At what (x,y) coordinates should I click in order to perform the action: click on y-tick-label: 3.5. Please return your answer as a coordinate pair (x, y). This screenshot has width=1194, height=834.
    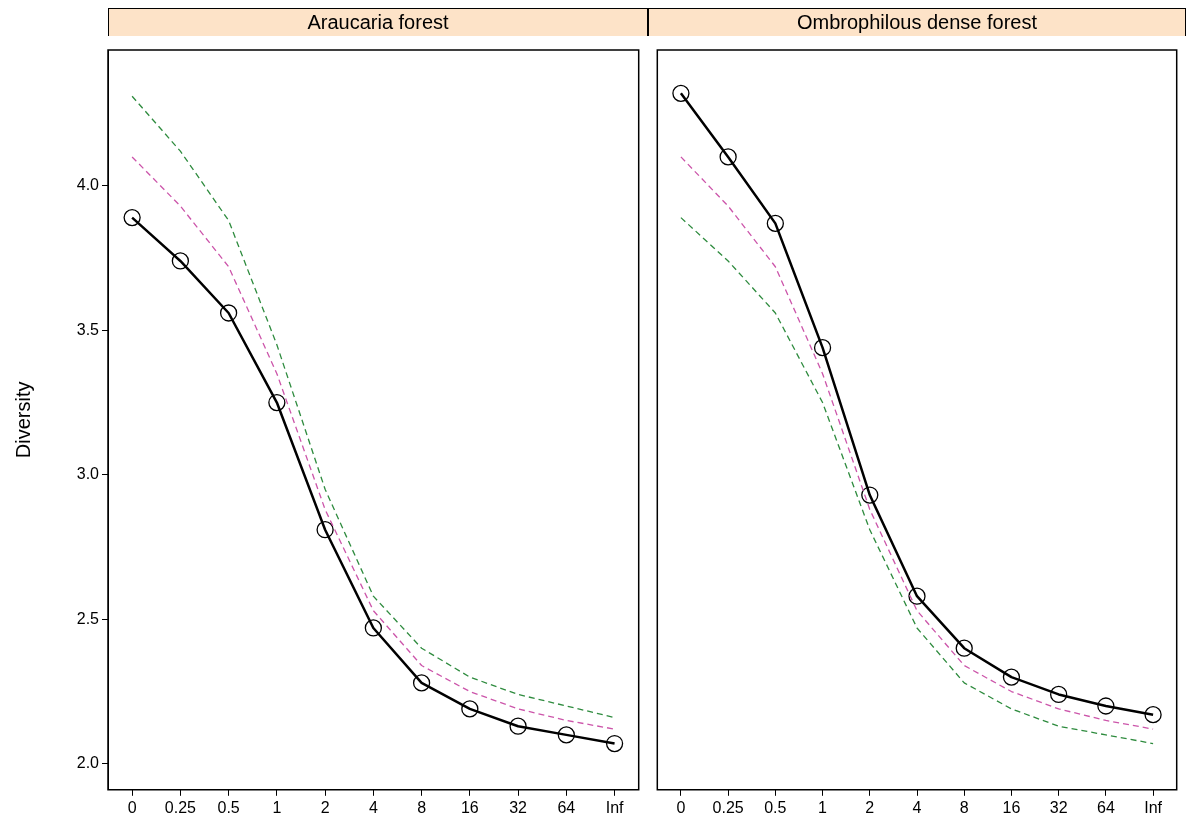
    Looking at the image, I should click on (88, 329).